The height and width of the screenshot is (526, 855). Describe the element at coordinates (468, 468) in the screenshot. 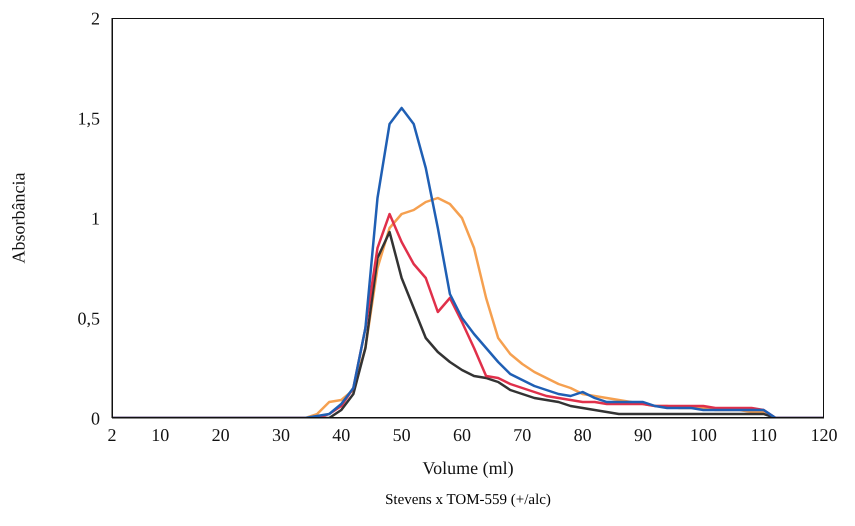

I see `x-axis-title: Volume (ml)` at that location.